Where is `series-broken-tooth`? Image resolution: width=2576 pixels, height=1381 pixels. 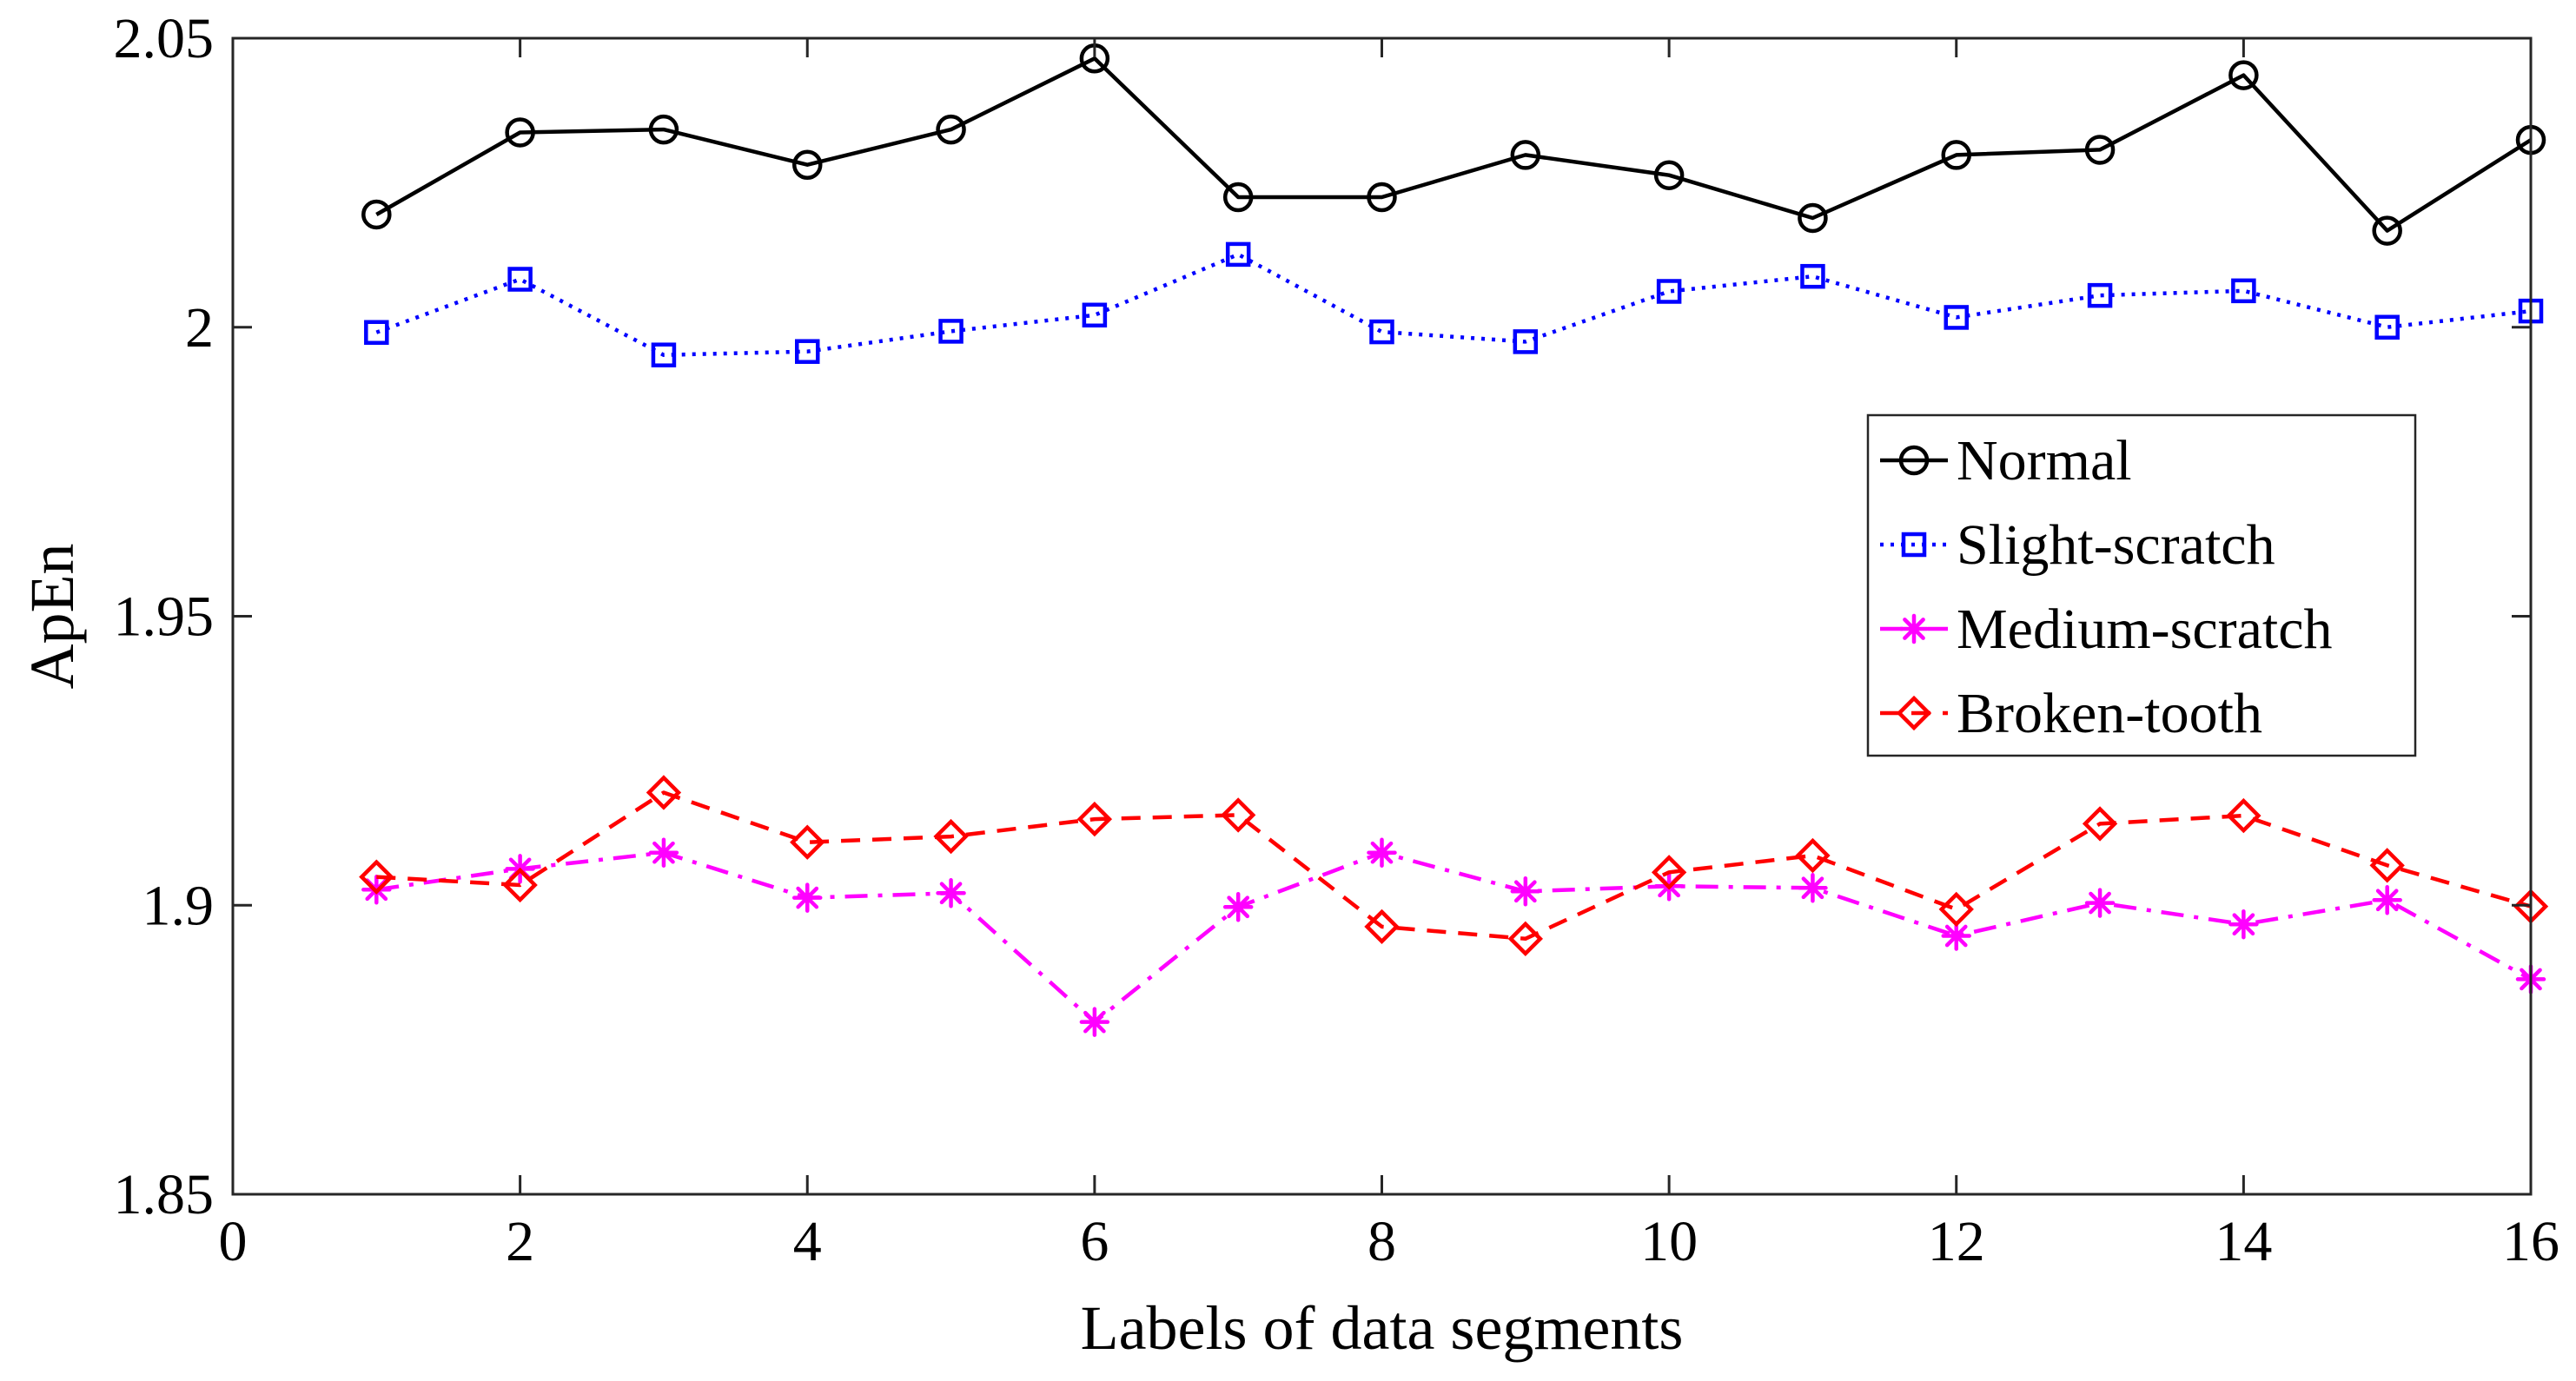
series-broken-tooth is located at coordinates (1454, 866).